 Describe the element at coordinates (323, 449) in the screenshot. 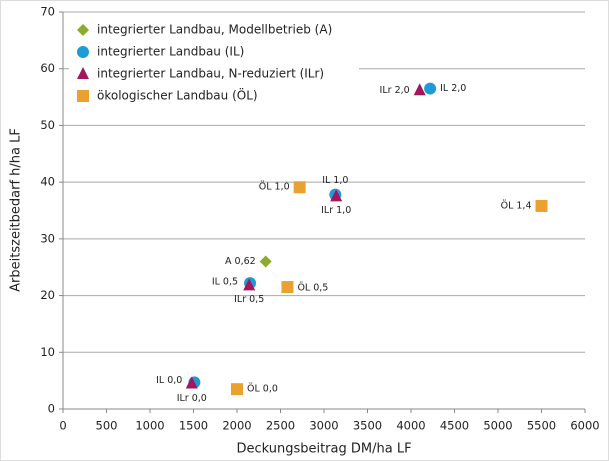

I see `x-axis-title: Deckungsbeitrag DM/ha LF` at that location.